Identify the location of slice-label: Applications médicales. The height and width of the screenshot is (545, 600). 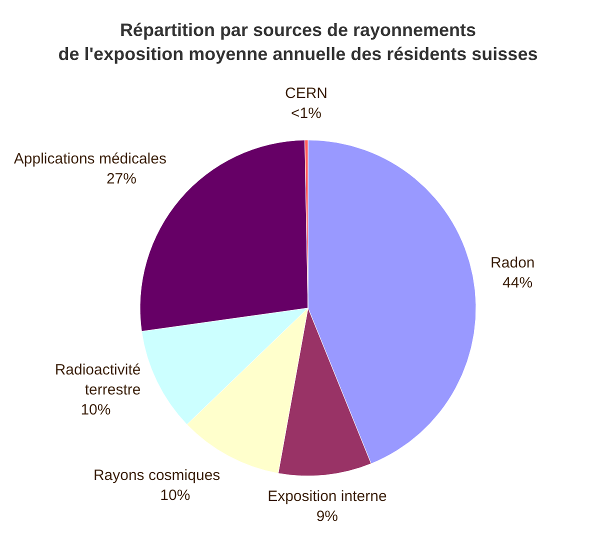
(90, 159).